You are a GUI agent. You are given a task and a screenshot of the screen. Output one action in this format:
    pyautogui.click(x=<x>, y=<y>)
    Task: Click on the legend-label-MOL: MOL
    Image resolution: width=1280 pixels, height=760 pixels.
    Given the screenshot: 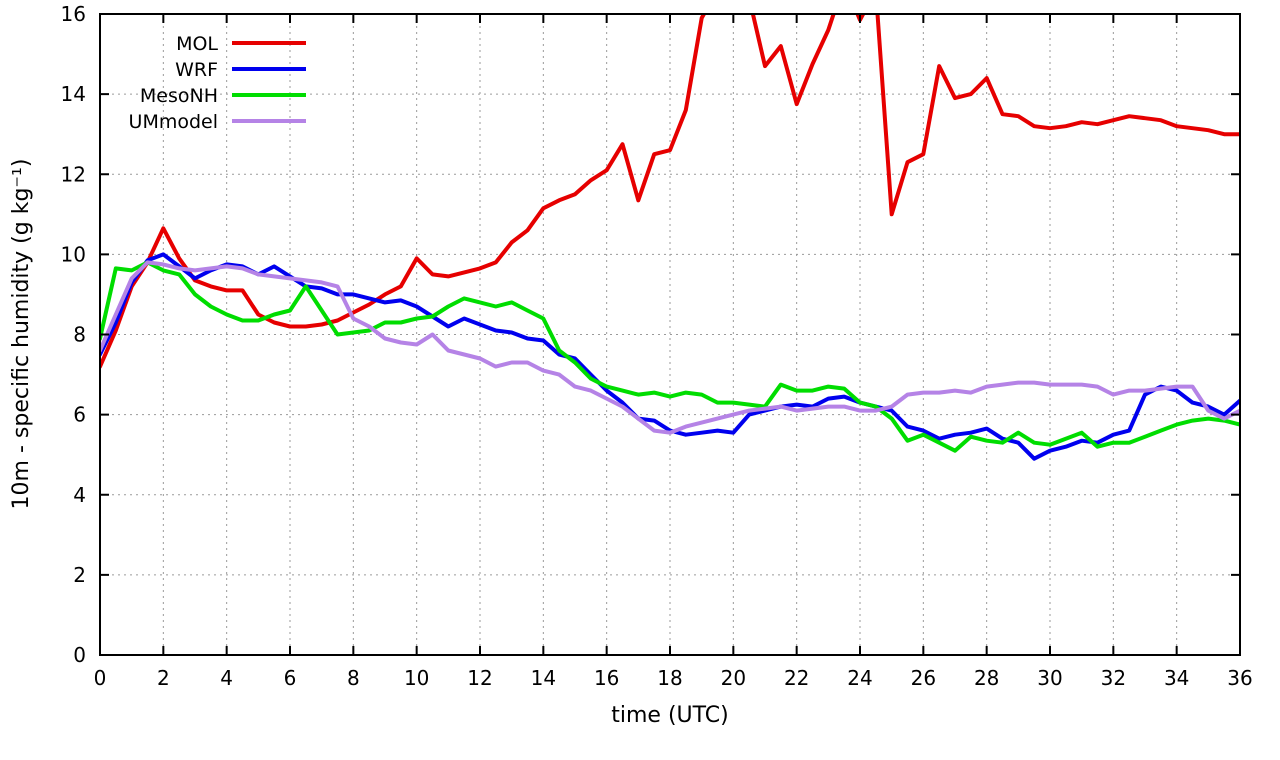 What is the action you would take?
    pyautogui.click(x=197, y=44)
    